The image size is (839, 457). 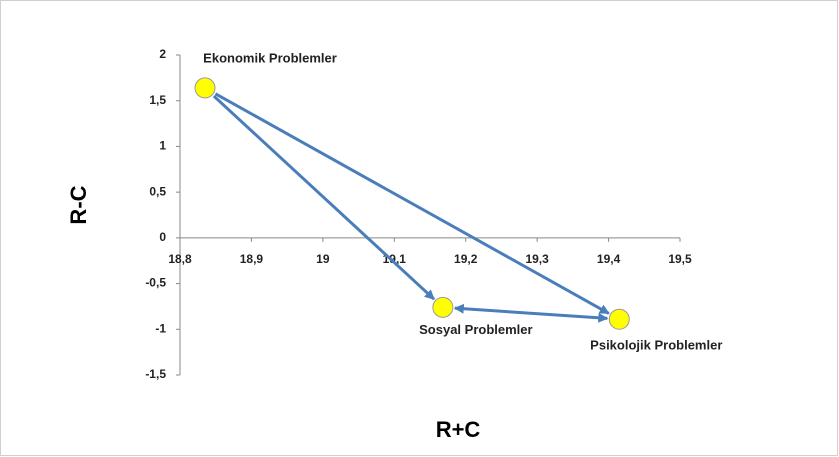 What do you see at coordinates (155, 374) in the screenshot?
I see `y-tick-label: -1,5` at bounding box center [155, 374].